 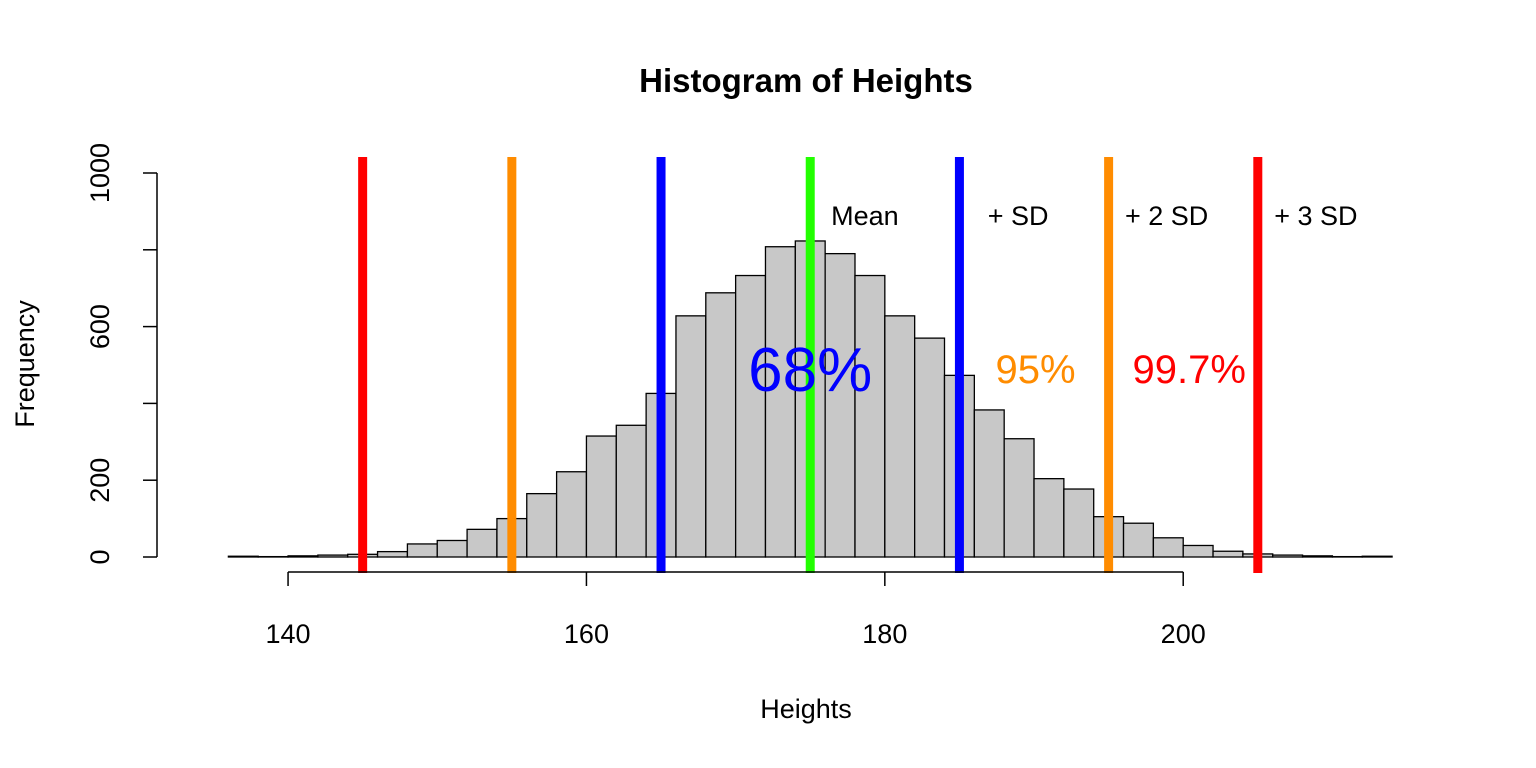 I want to click on x-axis-title: Heights, so click(x=806, y=709).